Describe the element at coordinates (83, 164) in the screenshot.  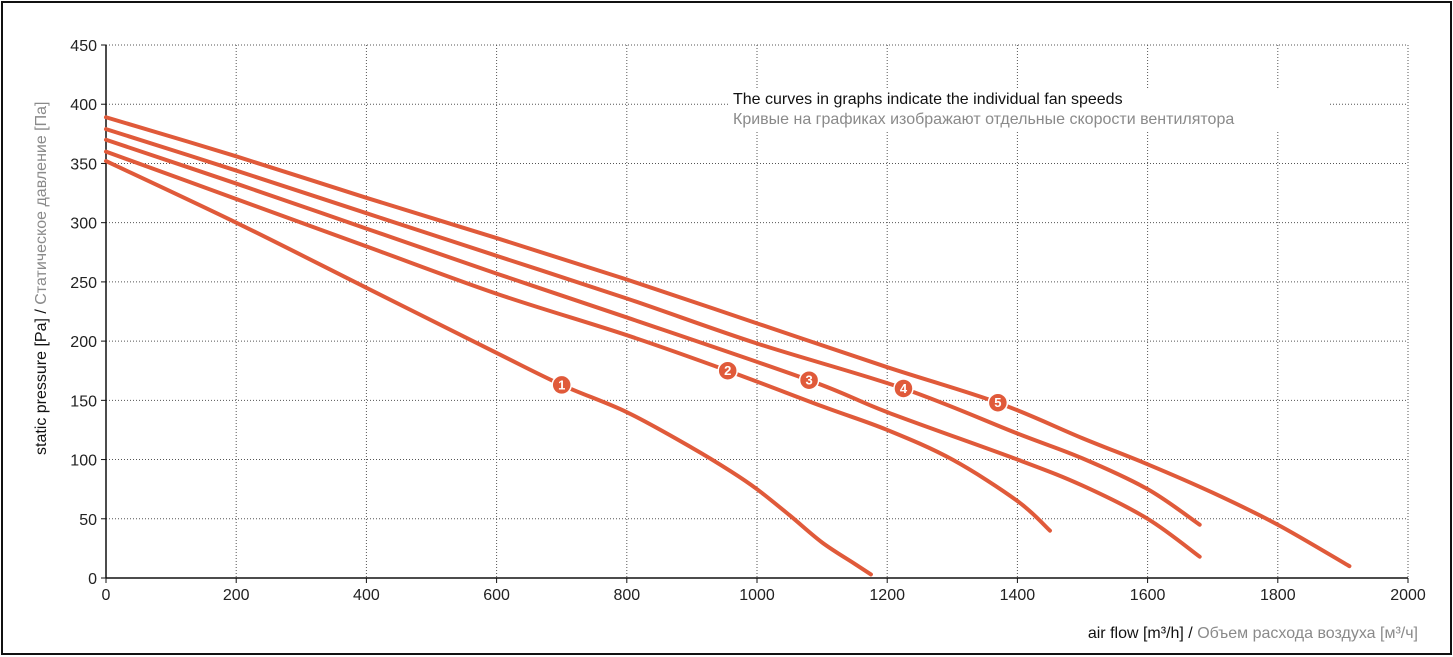
I see `y-tick-label: 350` at that location.